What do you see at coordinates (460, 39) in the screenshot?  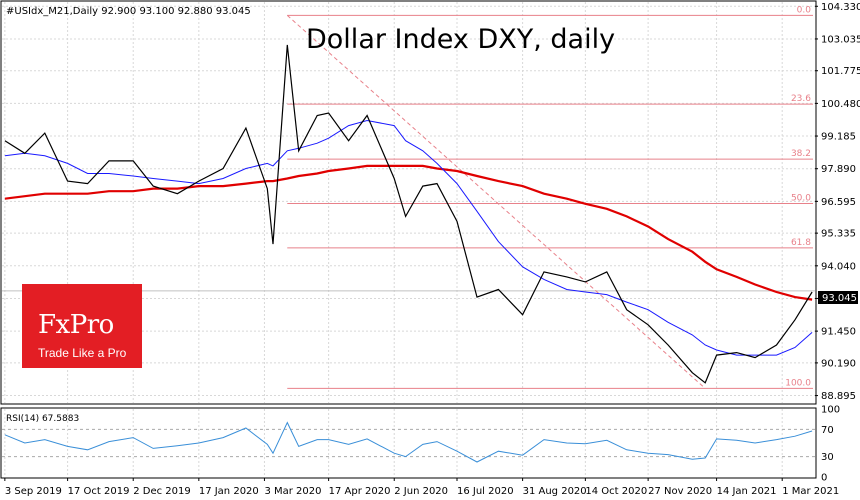 I see `chart-title: Dollar Index DXY, daily` at bounding box center [460, 39].